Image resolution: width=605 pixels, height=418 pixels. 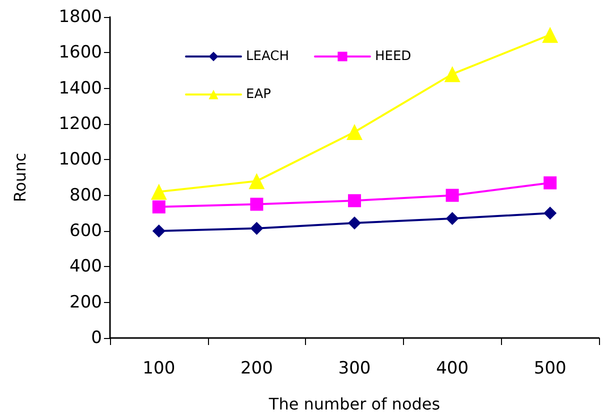 I want to click on y-tick-label: 800, so click(x=86, y=195).